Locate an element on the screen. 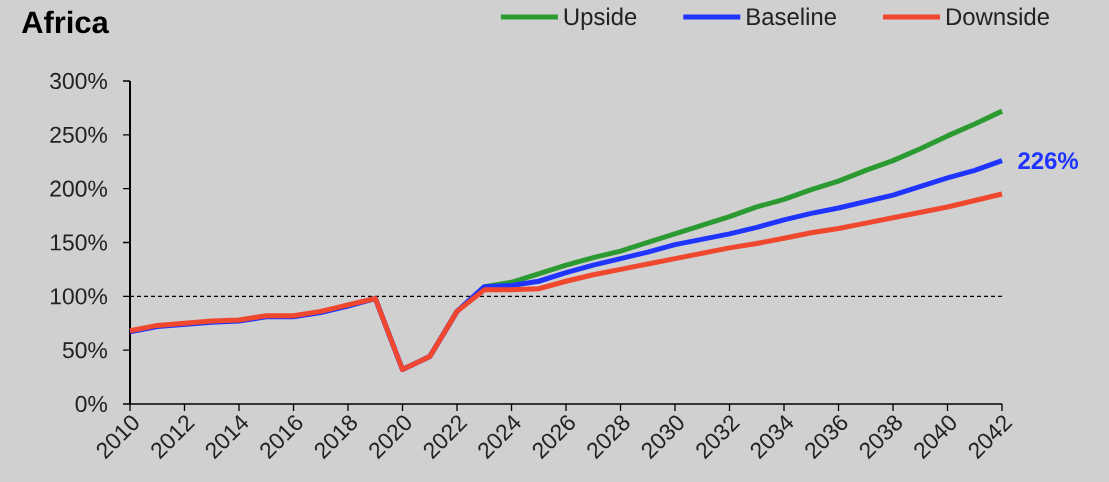  chart-title: Africa is located at coordinates (65, 22).